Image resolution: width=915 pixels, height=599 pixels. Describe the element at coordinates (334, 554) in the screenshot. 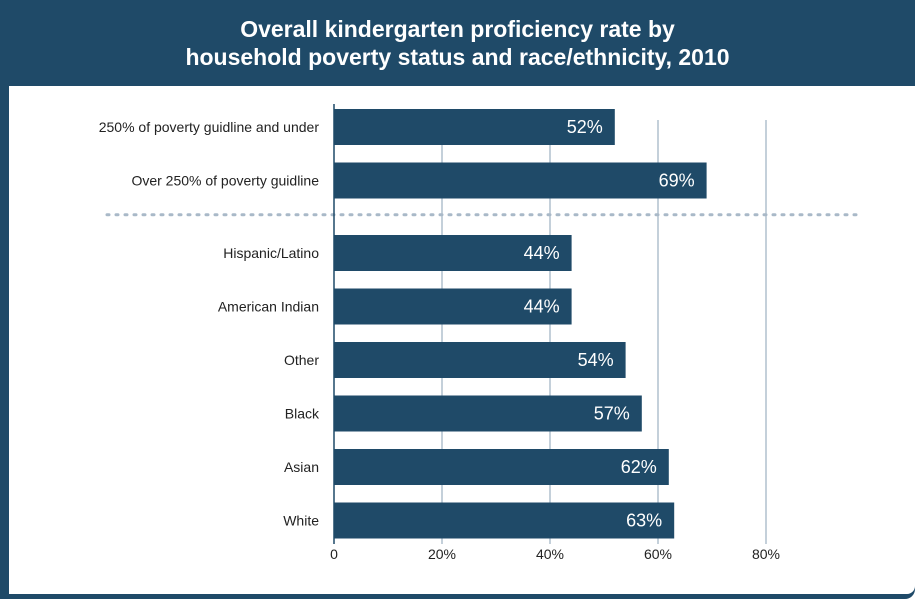

I see `x-tick-label-0: 0` at that location.